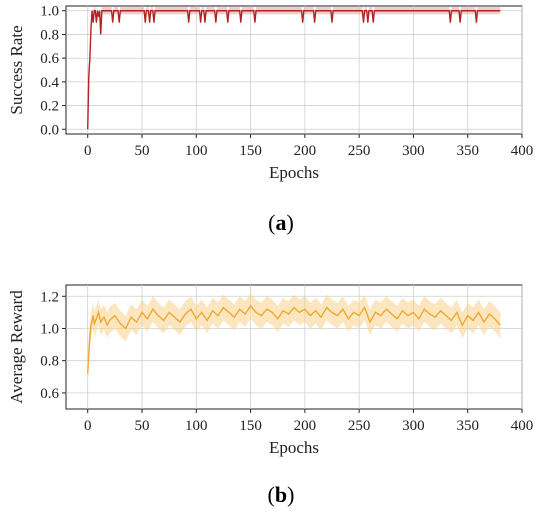 Image resolution: width=550 pixels, height=512 pixels. Describe the element at coordinates (294, 172) in the screenshot. I see `x-axis-label-a: Epochs` at that location.